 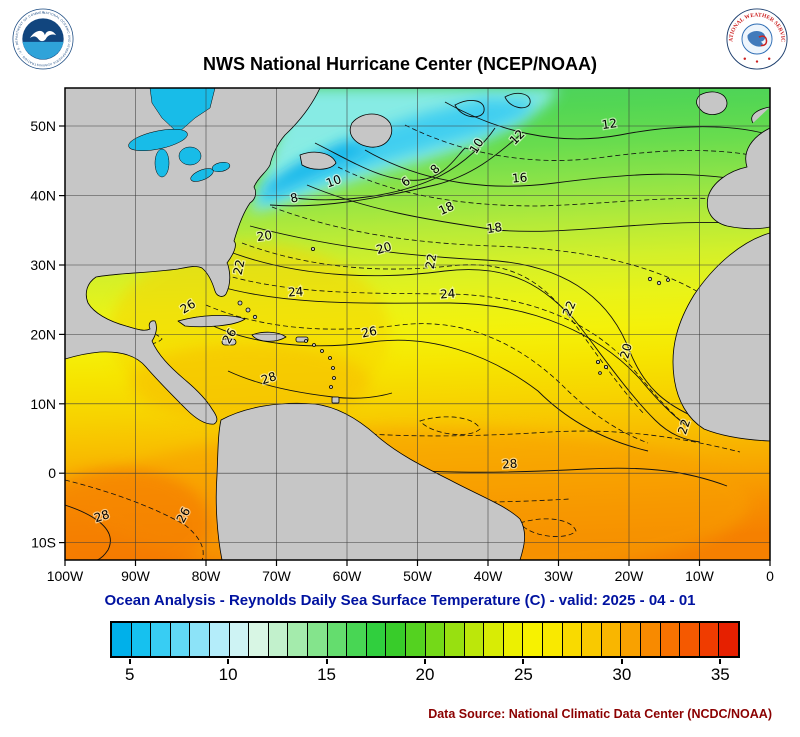 I want to click on contour-29-dashed, so click(x=455, y=497).